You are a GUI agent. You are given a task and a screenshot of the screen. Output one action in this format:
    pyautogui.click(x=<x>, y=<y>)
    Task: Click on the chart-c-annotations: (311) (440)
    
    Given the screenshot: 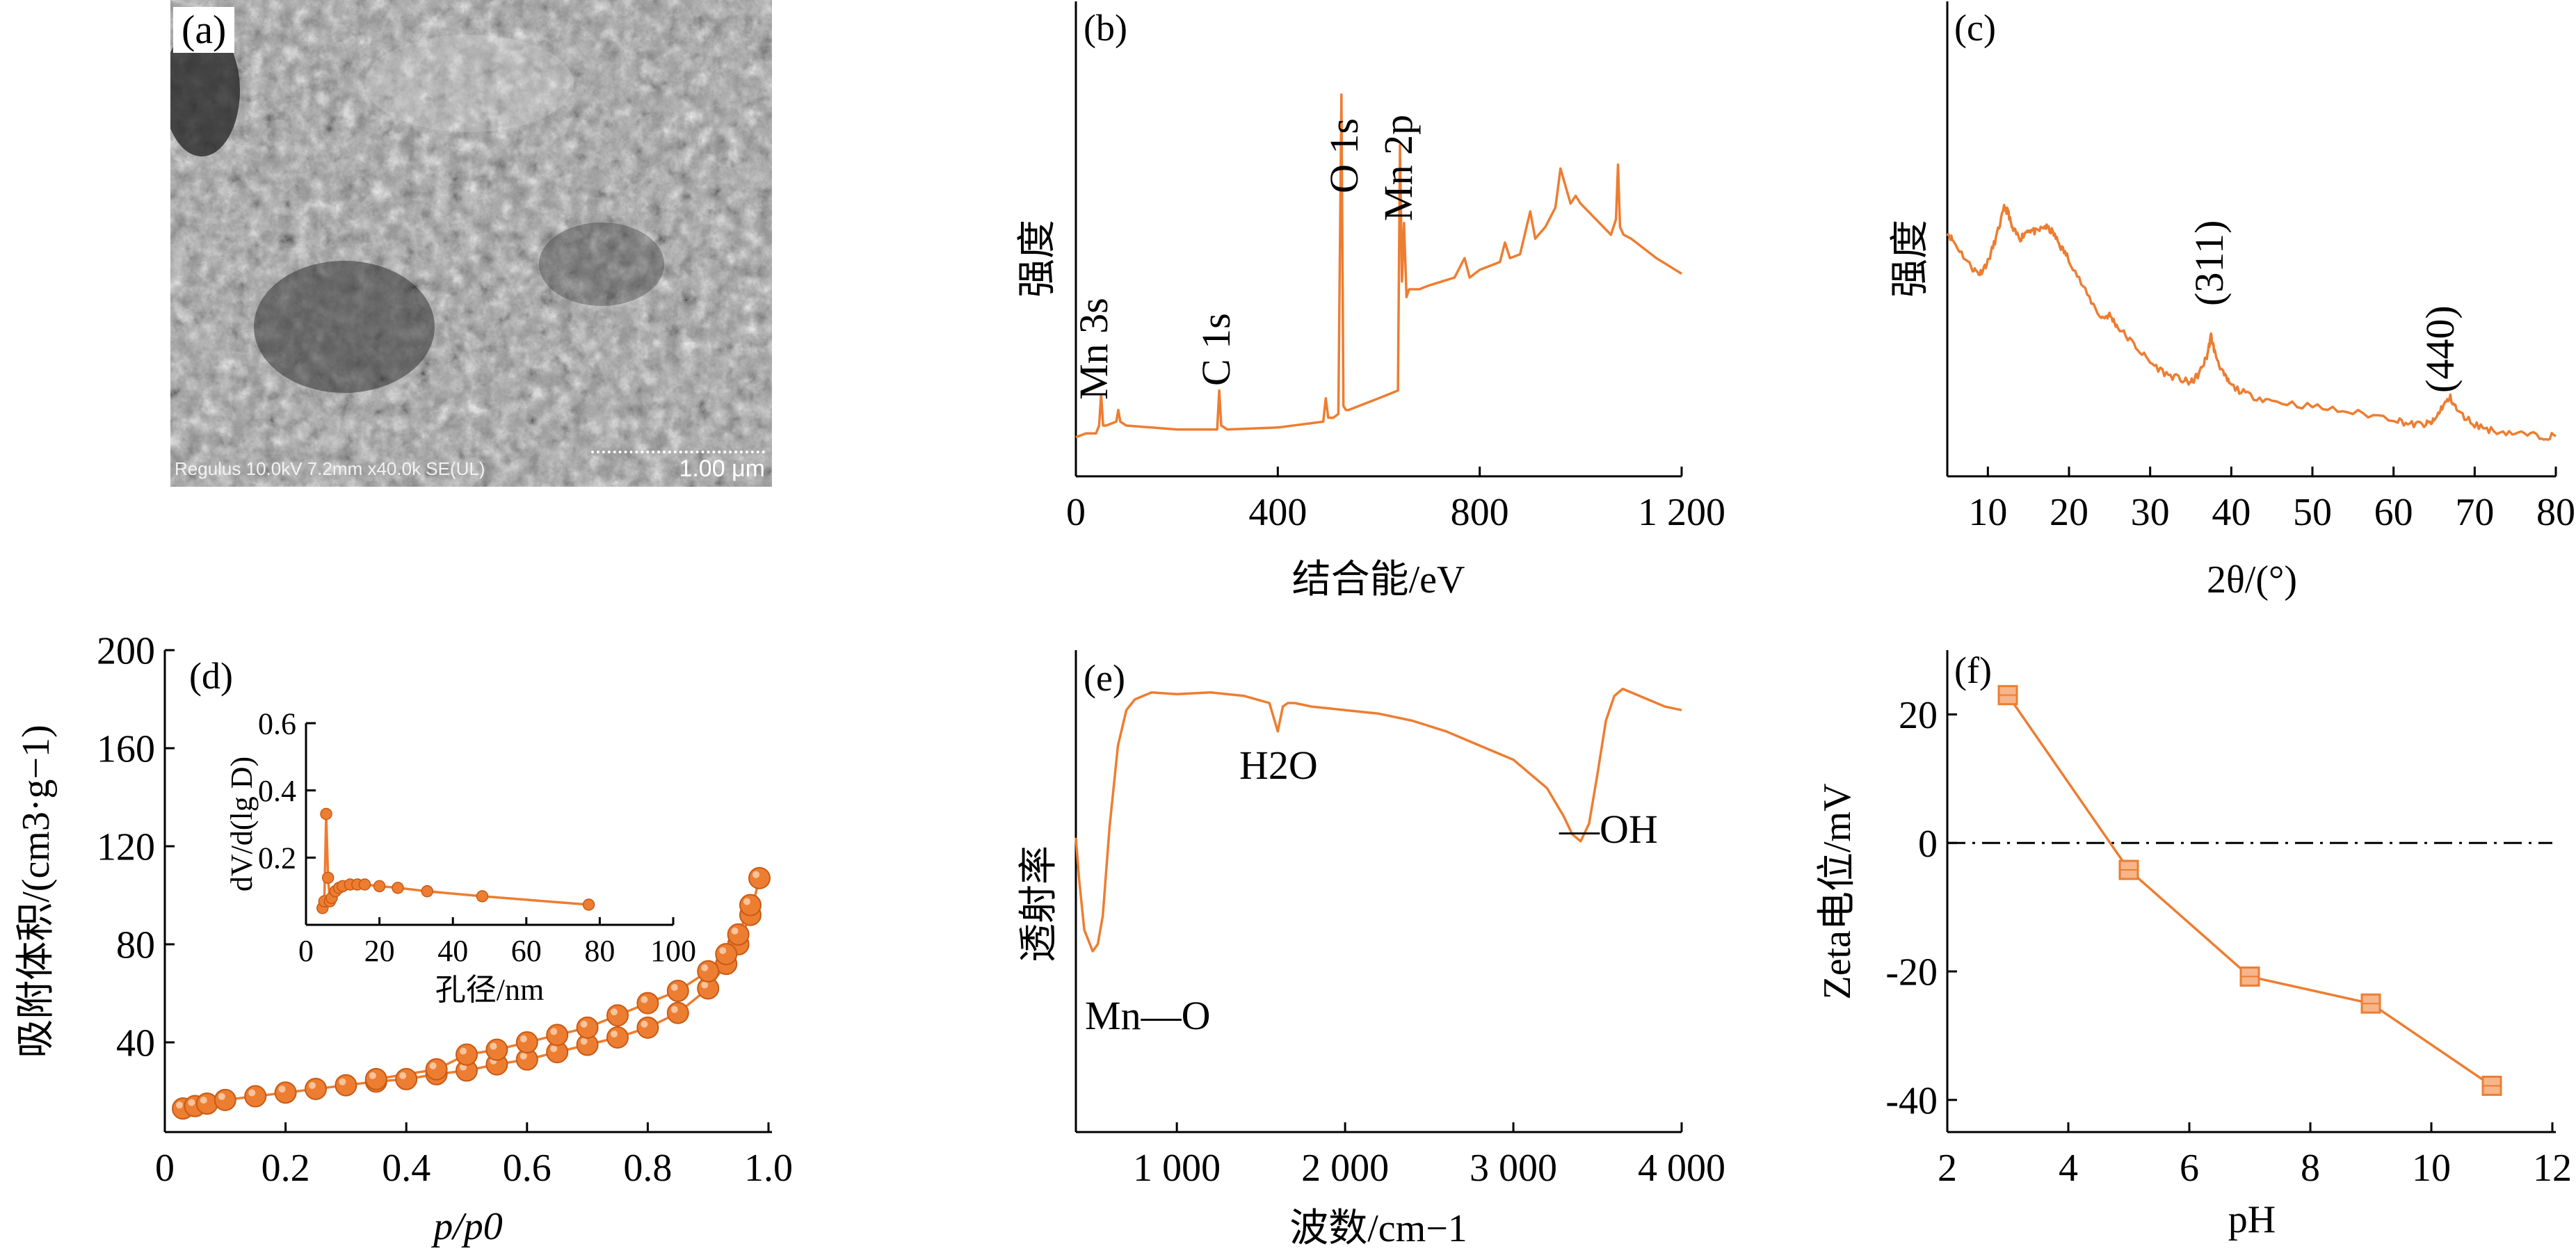 What is the action you would take?
    pyautogui.click(x=2325, y=306)
    